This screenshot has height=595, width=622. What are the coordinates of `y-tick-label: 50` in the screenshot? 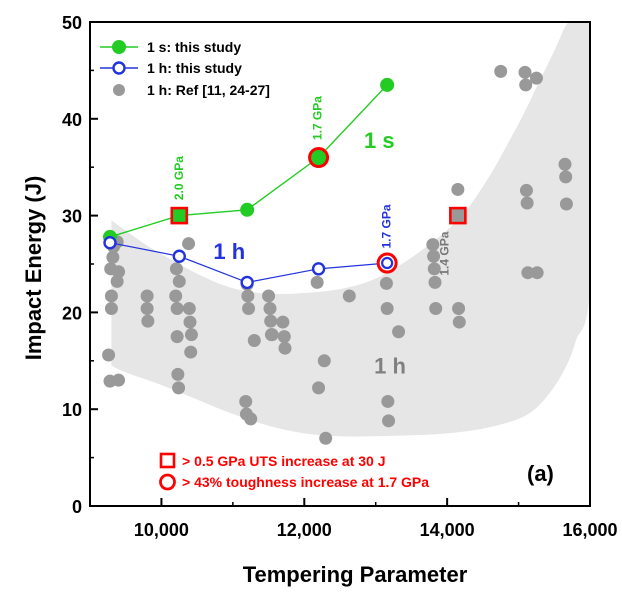 It's located at (72, 23).